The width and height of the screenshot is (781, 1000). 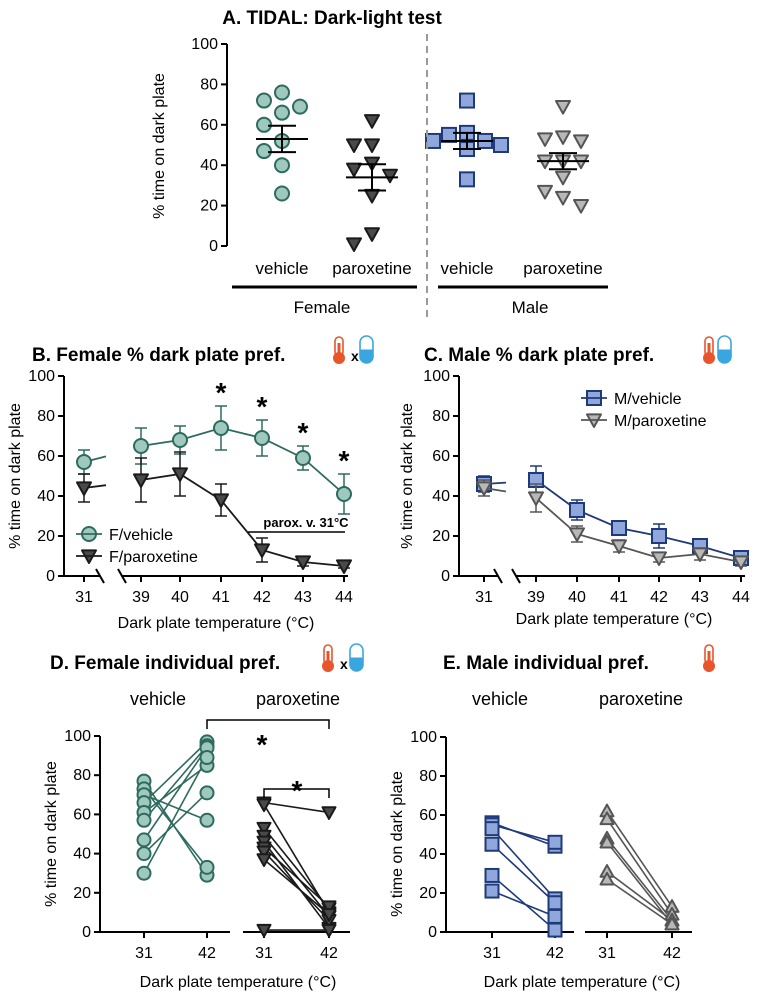 What do you see at coordinates (546, 663) in the screenshot?
I see `panel-e-title: E. Male individual pref.` at bounding box center [546, 663].